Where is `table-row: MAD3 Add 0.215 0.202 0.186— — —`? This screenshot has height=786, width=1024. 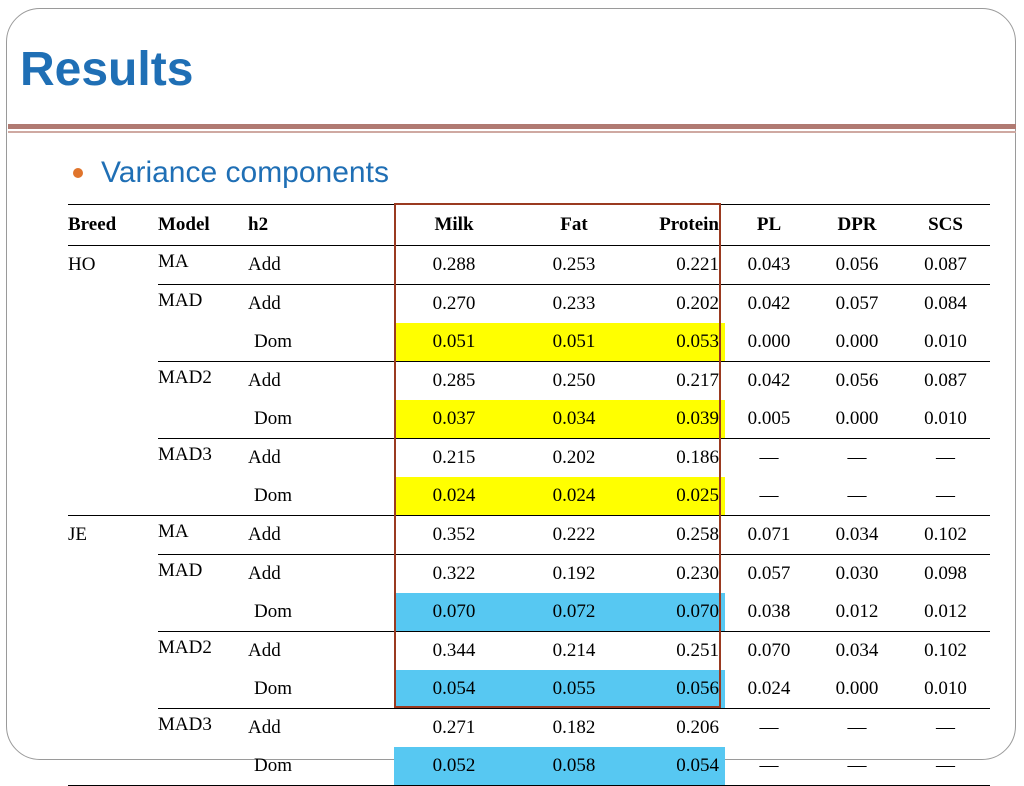
table-row: MAD3 Add 0.215 0.202 0.186— — — is located at coordinates (529, 458).